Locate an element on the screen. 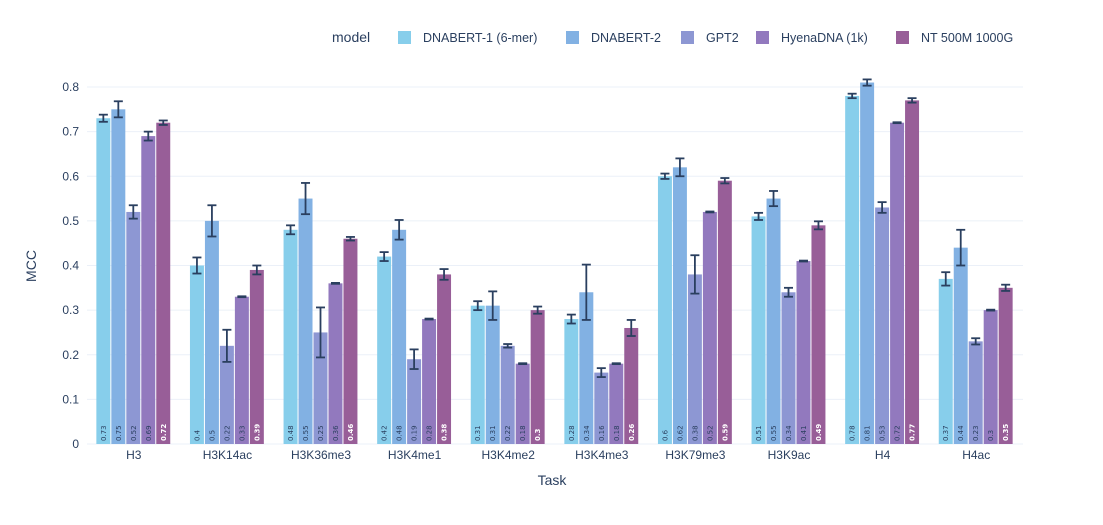  x-axis-title: Task is located at coordinates (553, 480).